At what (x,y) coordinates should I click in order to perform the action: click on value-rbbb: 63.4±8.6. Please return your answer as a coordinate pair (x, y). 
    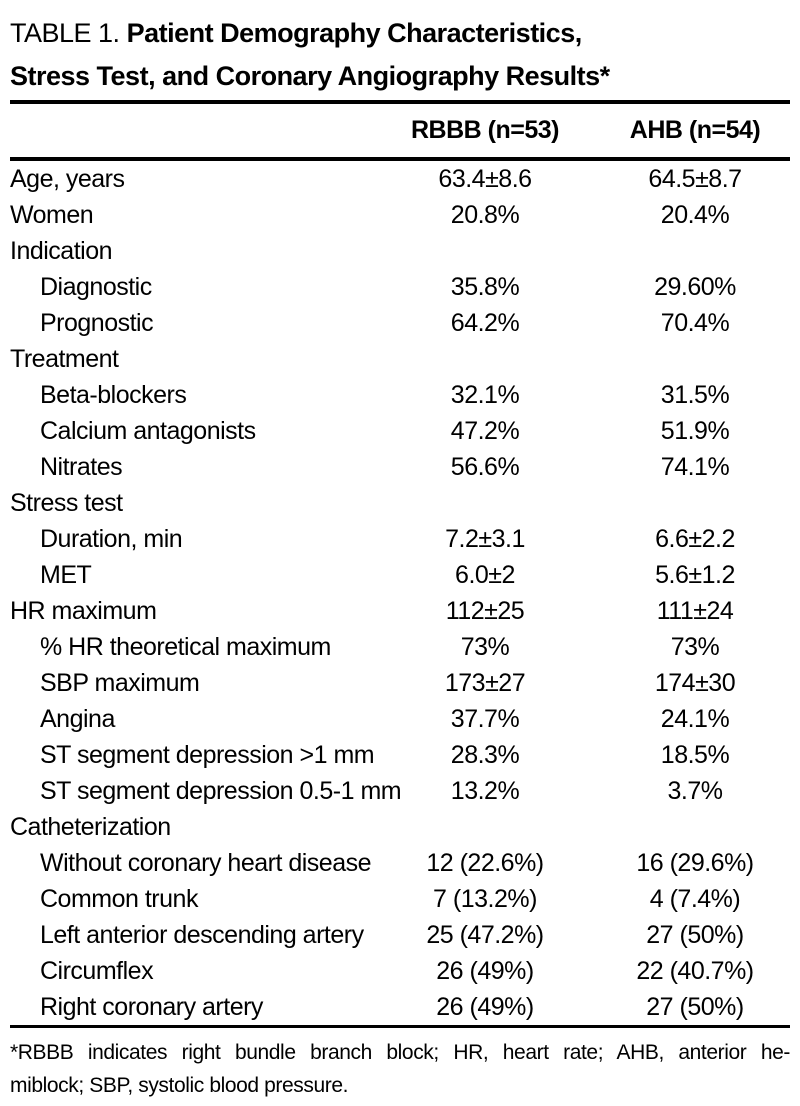
    Looking at the image, I should click on (485, 178).